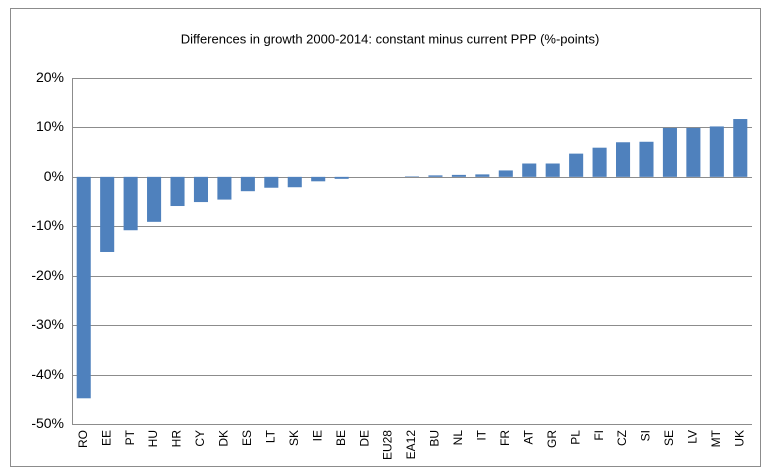 This screenshot has height=475, width=764. I want to click on x-tick-label: SI, so click(646, 435).